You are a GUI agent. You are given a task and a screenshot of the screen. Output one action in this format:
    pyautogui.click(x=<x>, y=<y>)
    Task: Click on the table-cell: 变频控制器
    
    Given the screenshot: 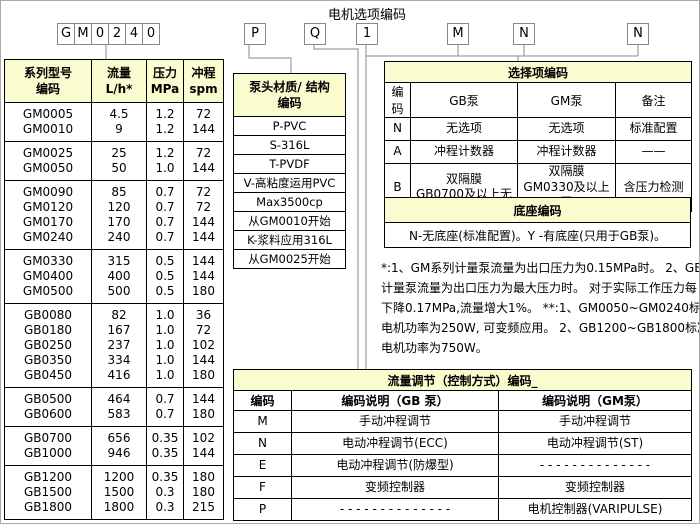 What is the action you would take?
    pyautogui.click(x=595, y=487)
    